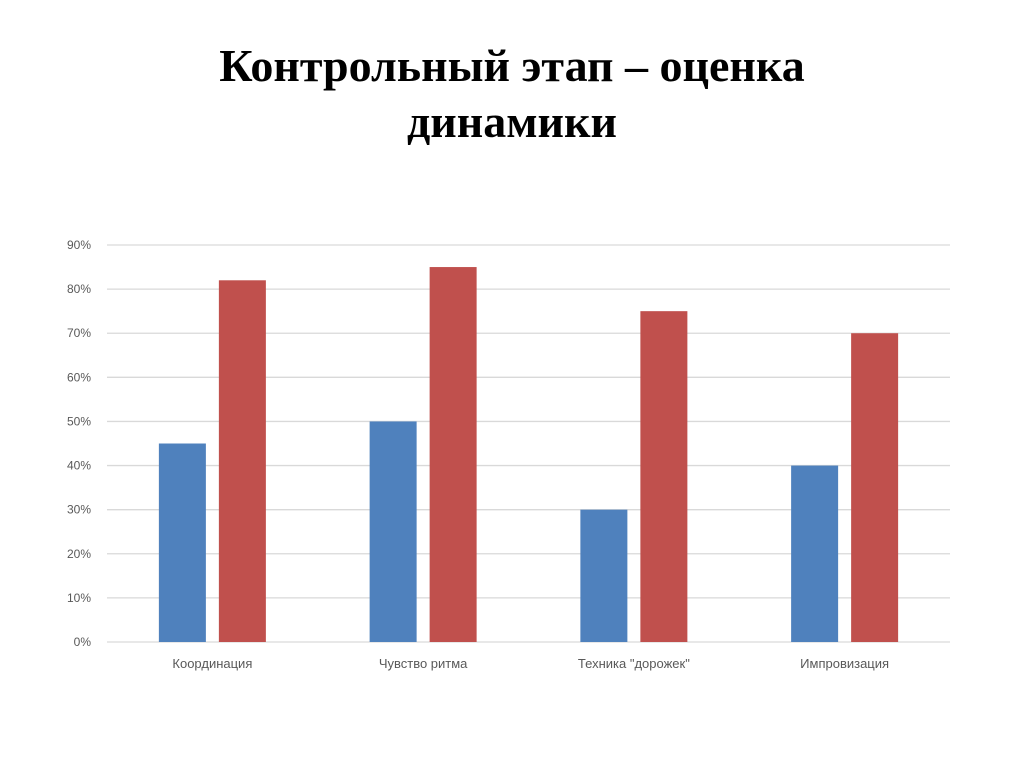 Image resolution: width=1024 pixels, height=767 pixels. I want to click on category-label: Техника "дорожек", so click(634, 663).